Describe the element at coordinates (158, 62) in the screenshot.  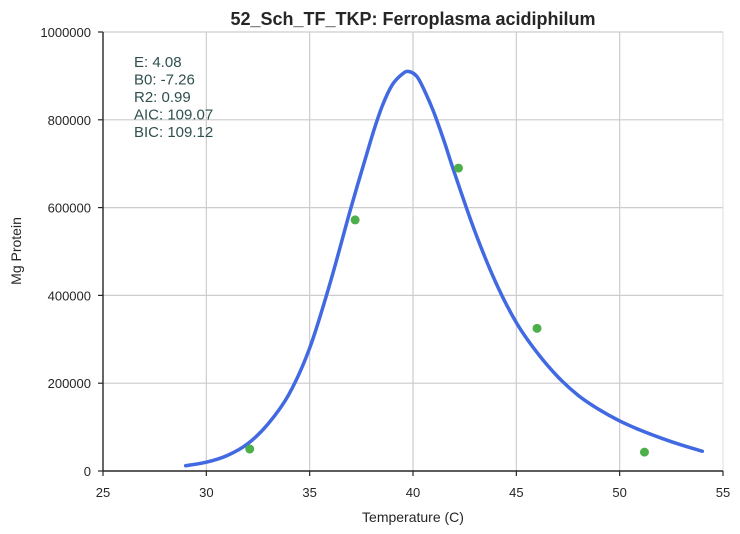
I see `annotation-e: E: 4.08` at that location.